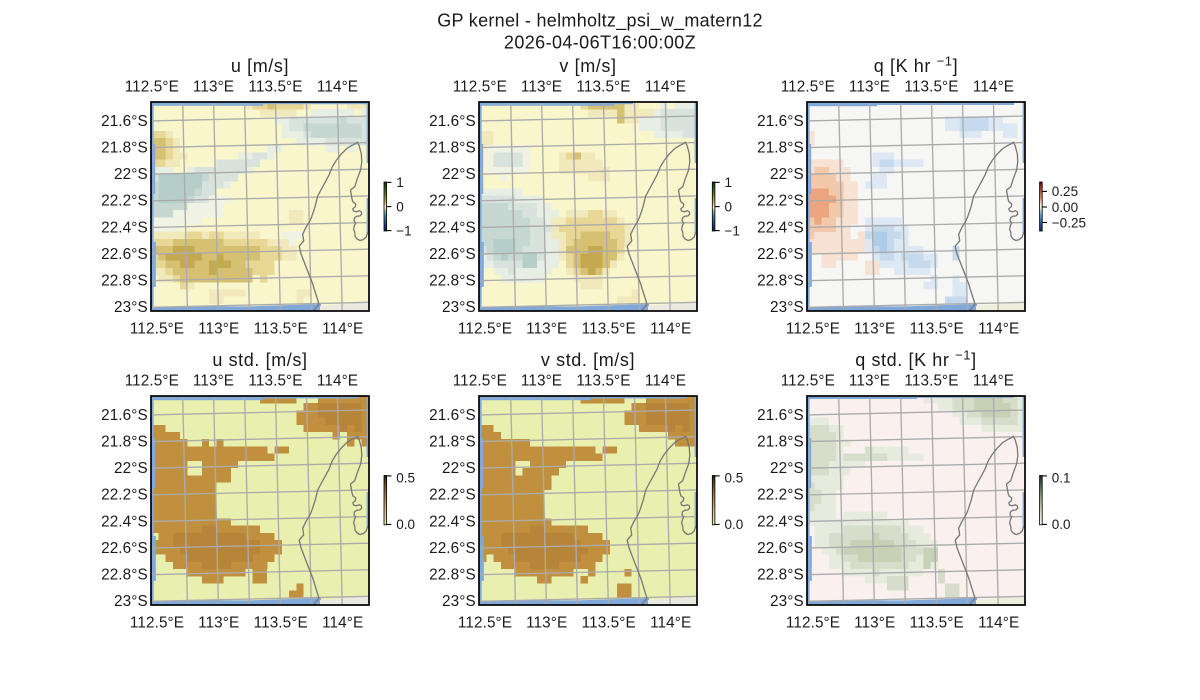 The image size is (1200, 700). What do you see at coordinates (587, 66) in the screenshot?
I see `svg-text: v [m/s]` at bounding box center [587, 66].